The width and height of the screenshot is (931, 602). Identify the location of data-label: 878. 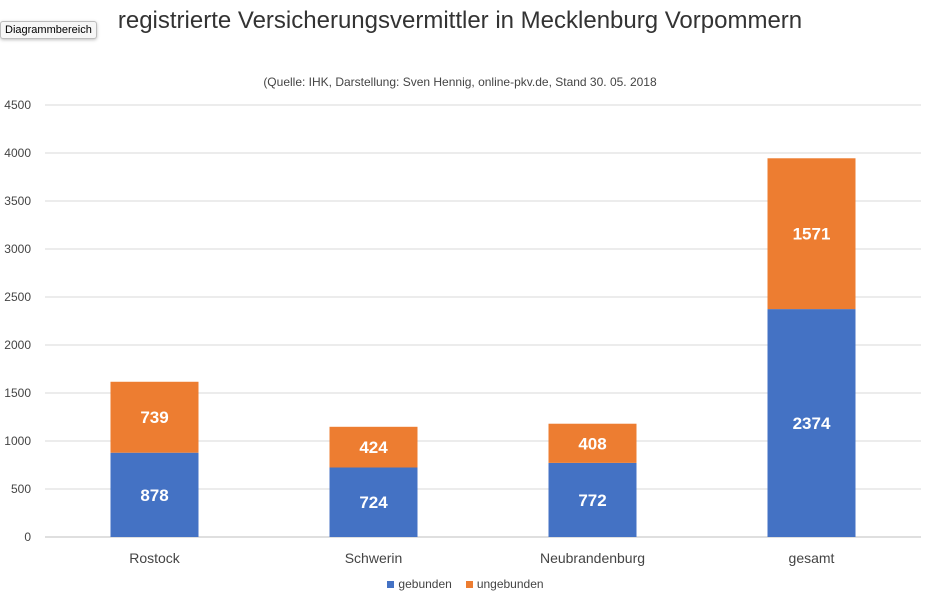
(154, 495).